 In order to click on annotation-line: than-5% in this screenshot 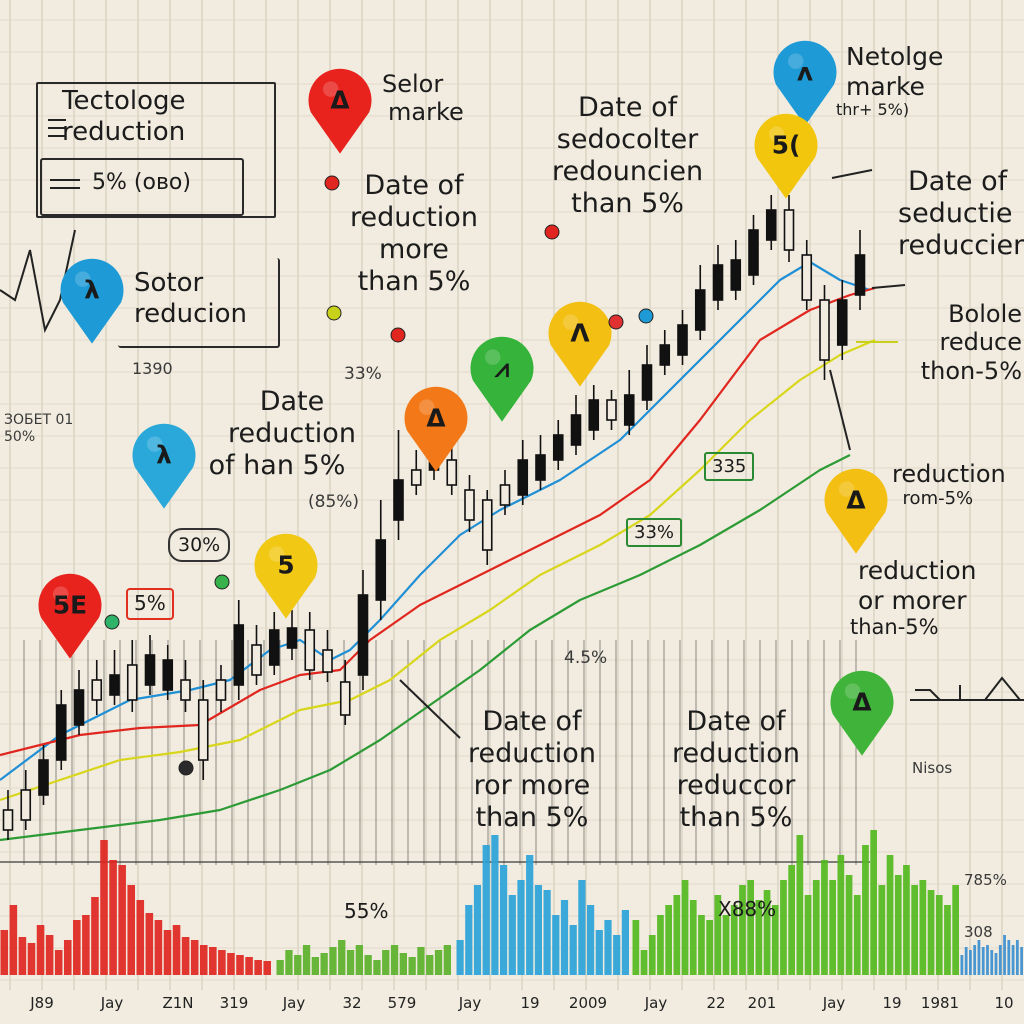, I will do `click(894, 627)`.